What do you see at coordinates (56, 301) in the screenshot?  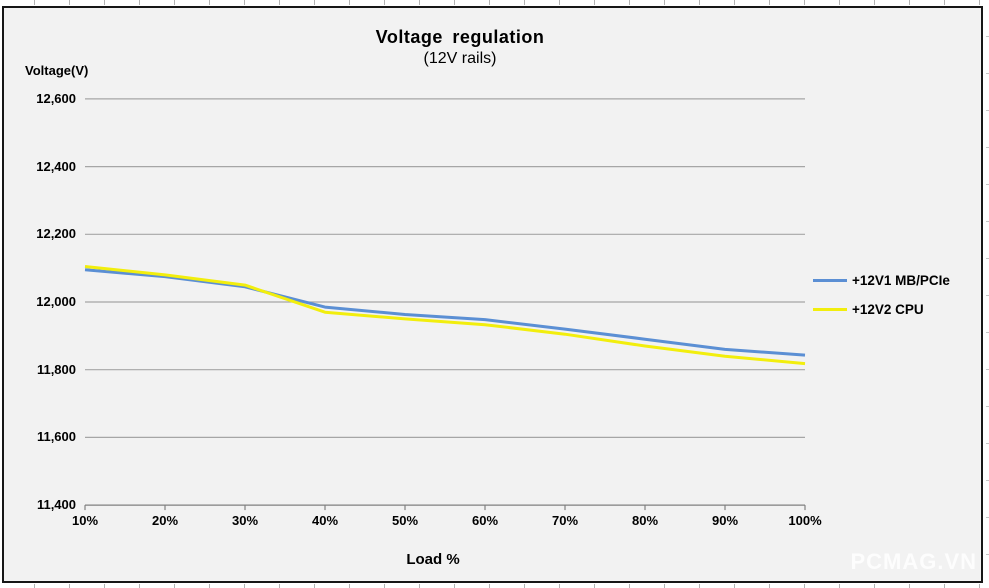 I see `y-tick-label: 12,000` at bounding box center [56, 301].